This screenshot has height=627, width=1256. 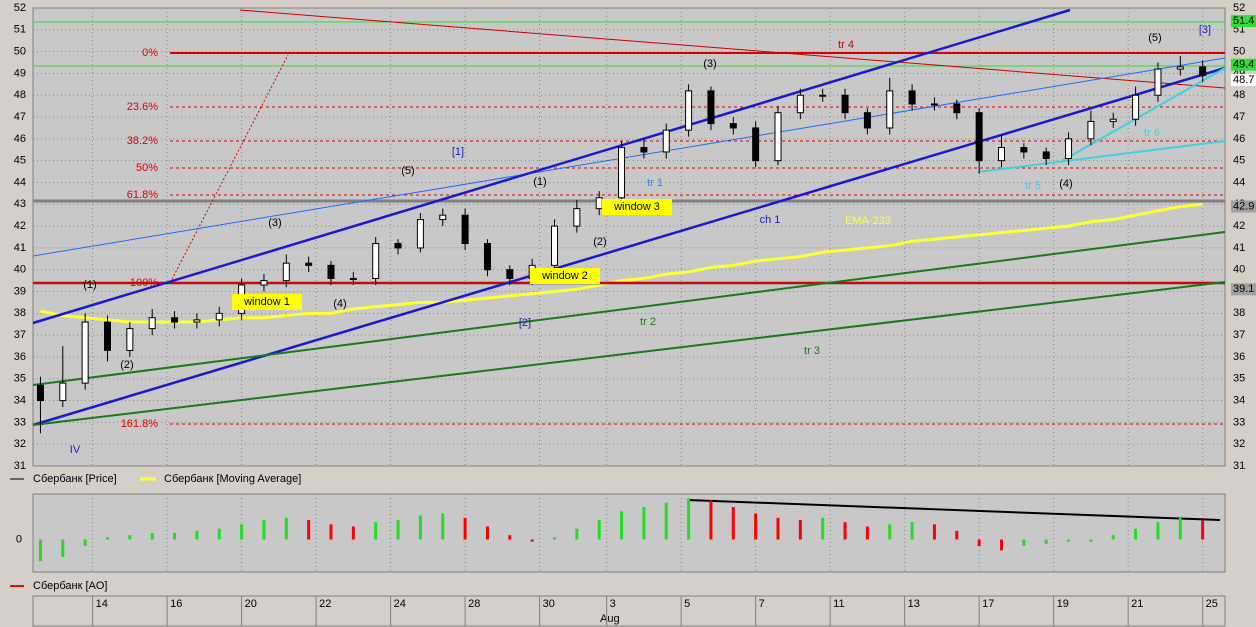 I want to click on annotation-box, so click(x=565, y=276).